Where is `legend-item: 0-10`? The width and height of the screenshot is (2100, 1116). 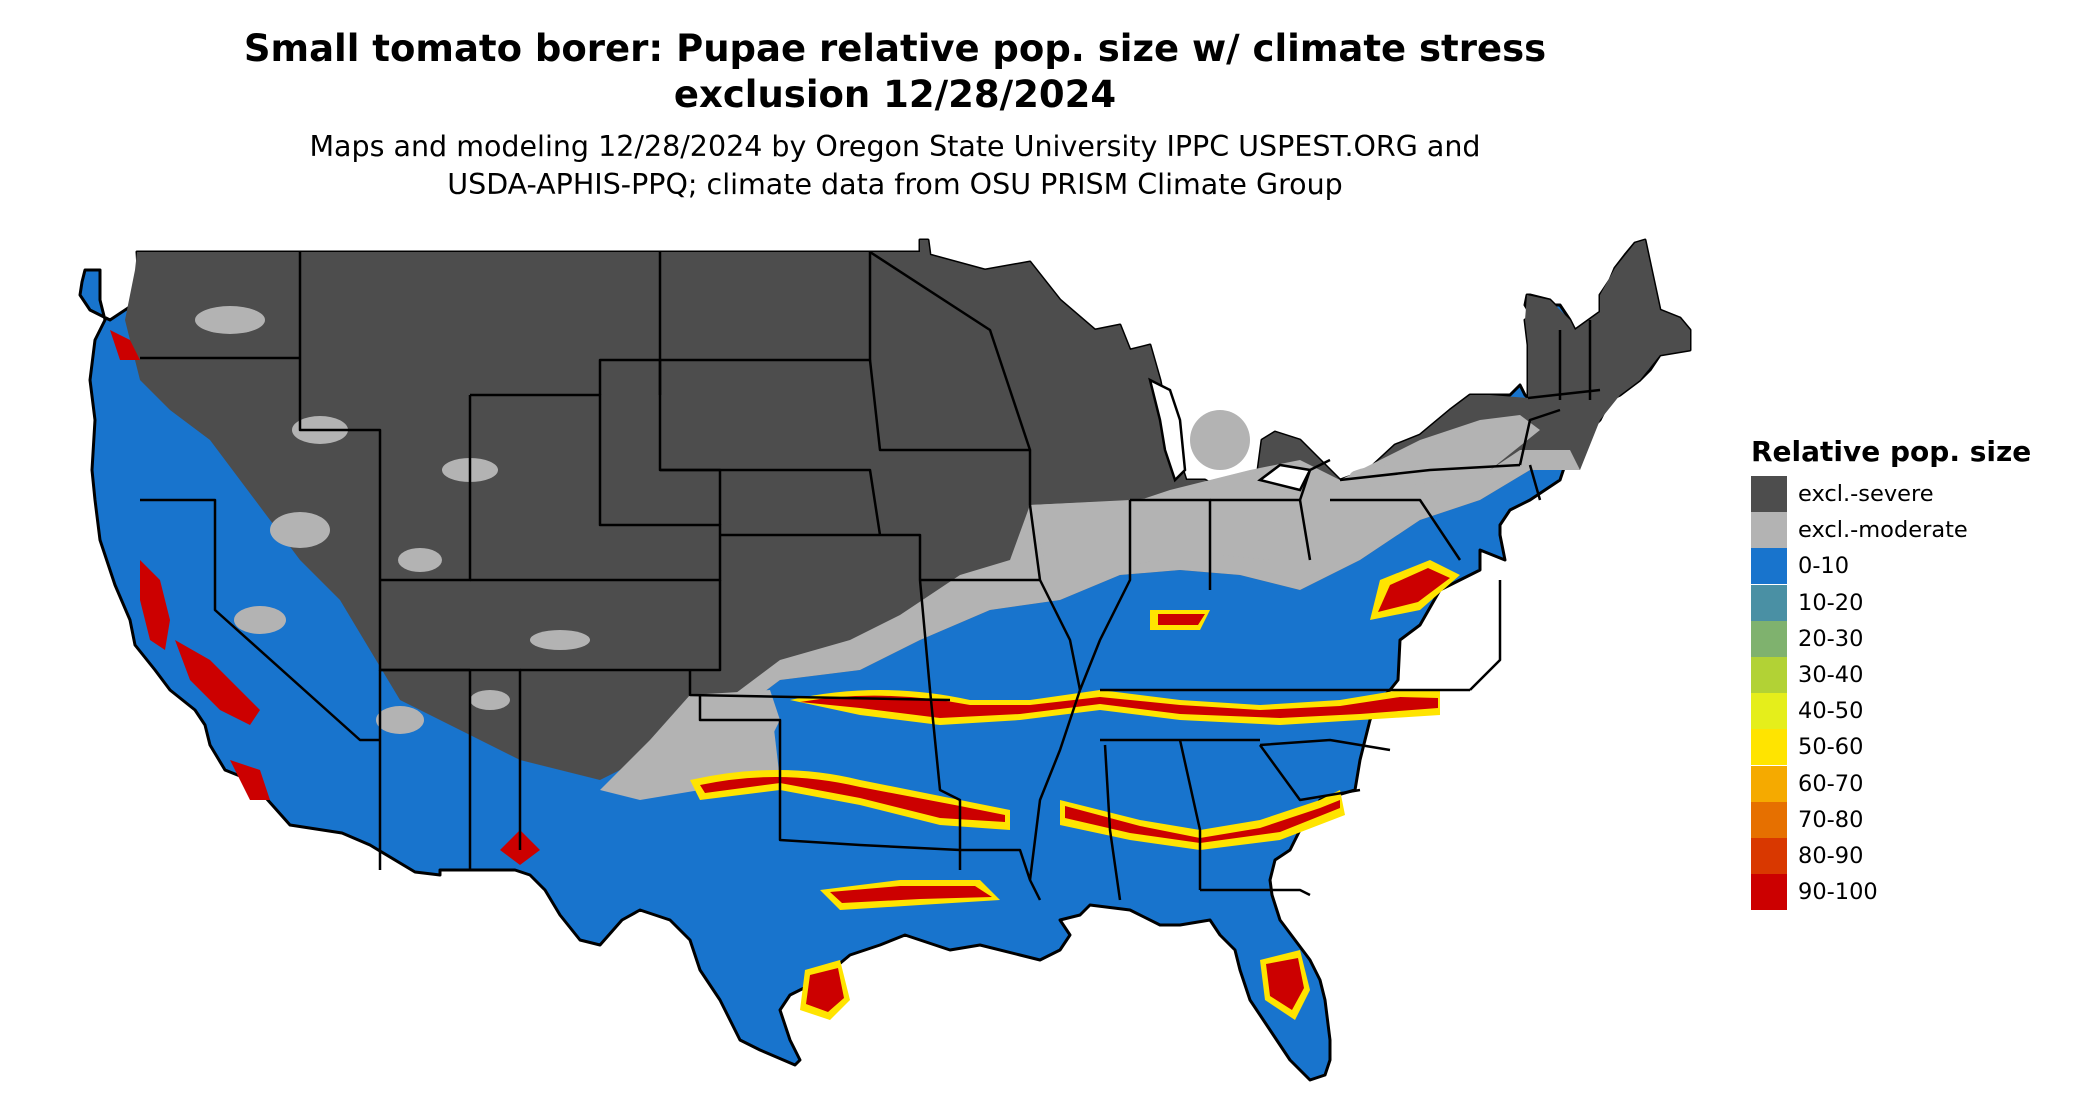 legend-item: 0-10 is located at coordinates (1891, 566).